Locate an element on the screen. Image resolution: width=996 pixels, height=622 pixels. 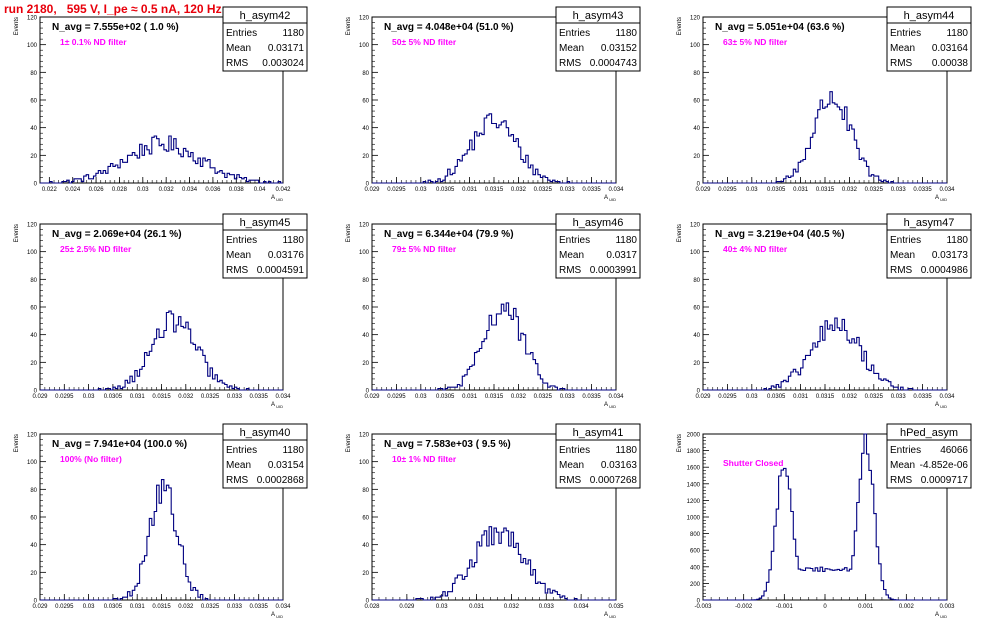
y-tick-label: 120 is located at coordinates (32, 19).